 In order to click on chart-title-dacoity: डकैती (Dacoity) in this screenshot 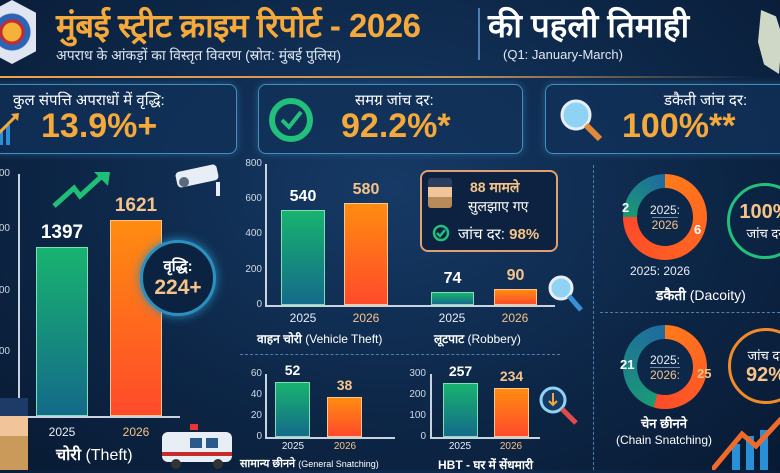, I will do `click(701, 295)`.